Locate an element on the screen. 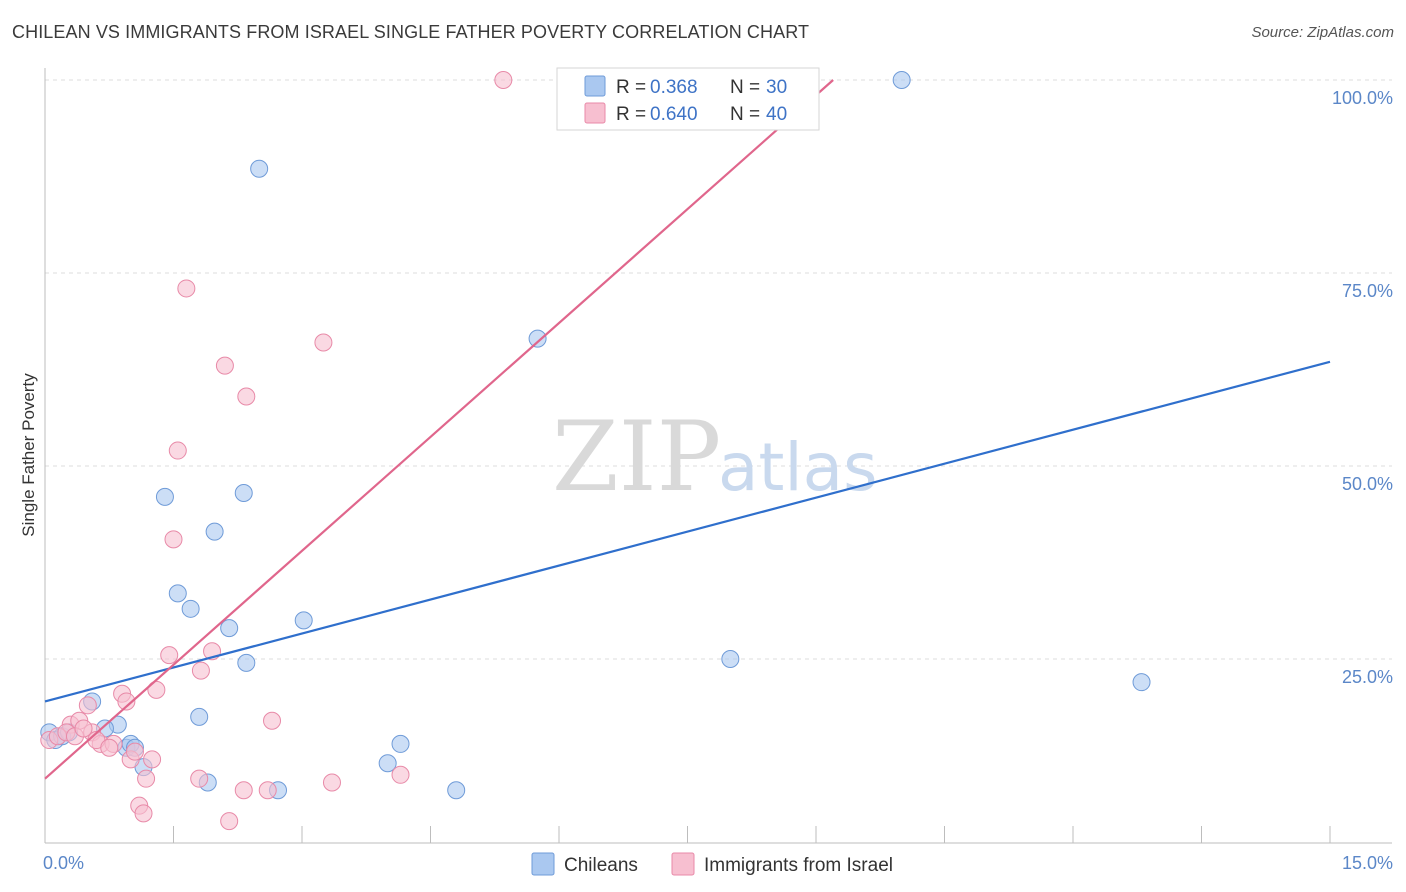  series-legend-swatch-chileans is located at coordinates (543, 864).